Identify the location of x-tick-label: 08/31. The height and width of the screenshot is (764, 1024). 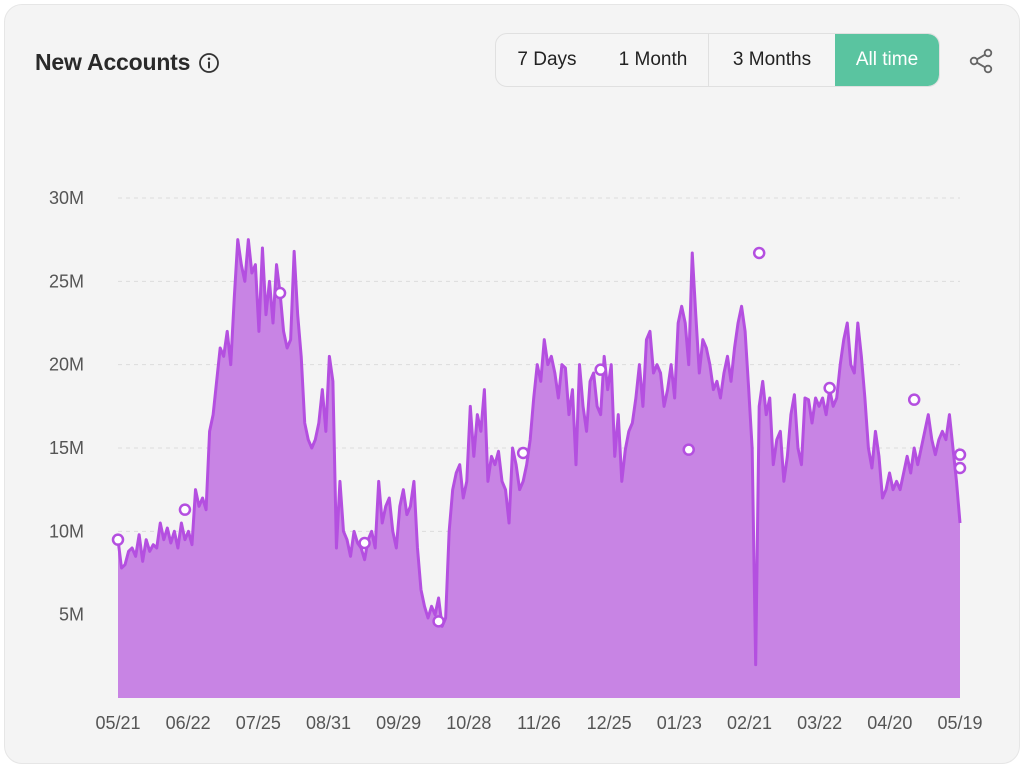
(328, 723).